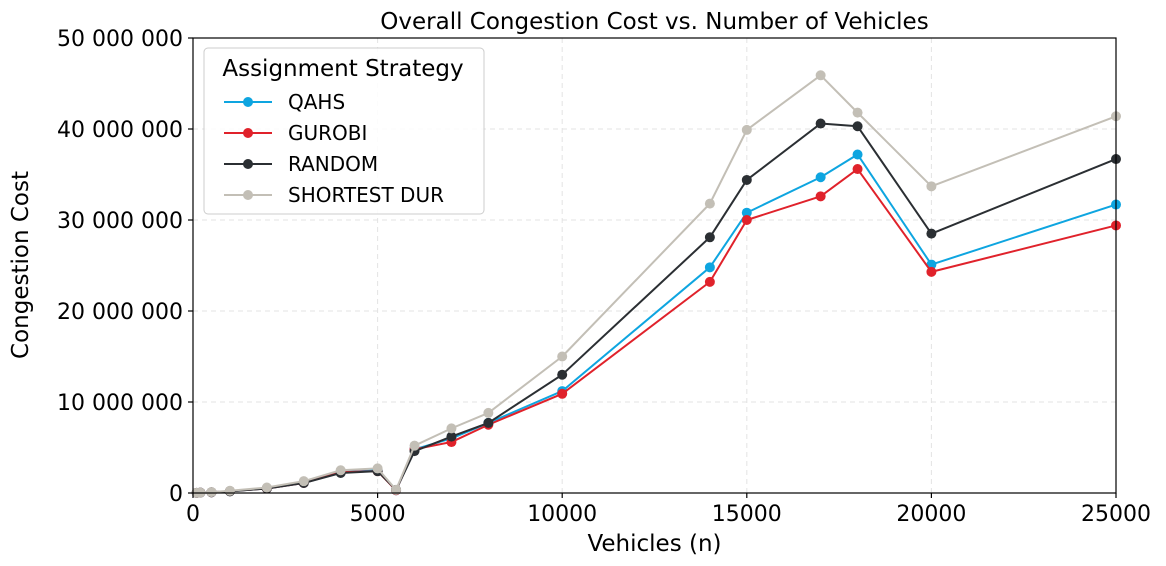 The image size is (1166, 566). I want to click on legend-item-gurobi: GUROBI, so click(295, 133).